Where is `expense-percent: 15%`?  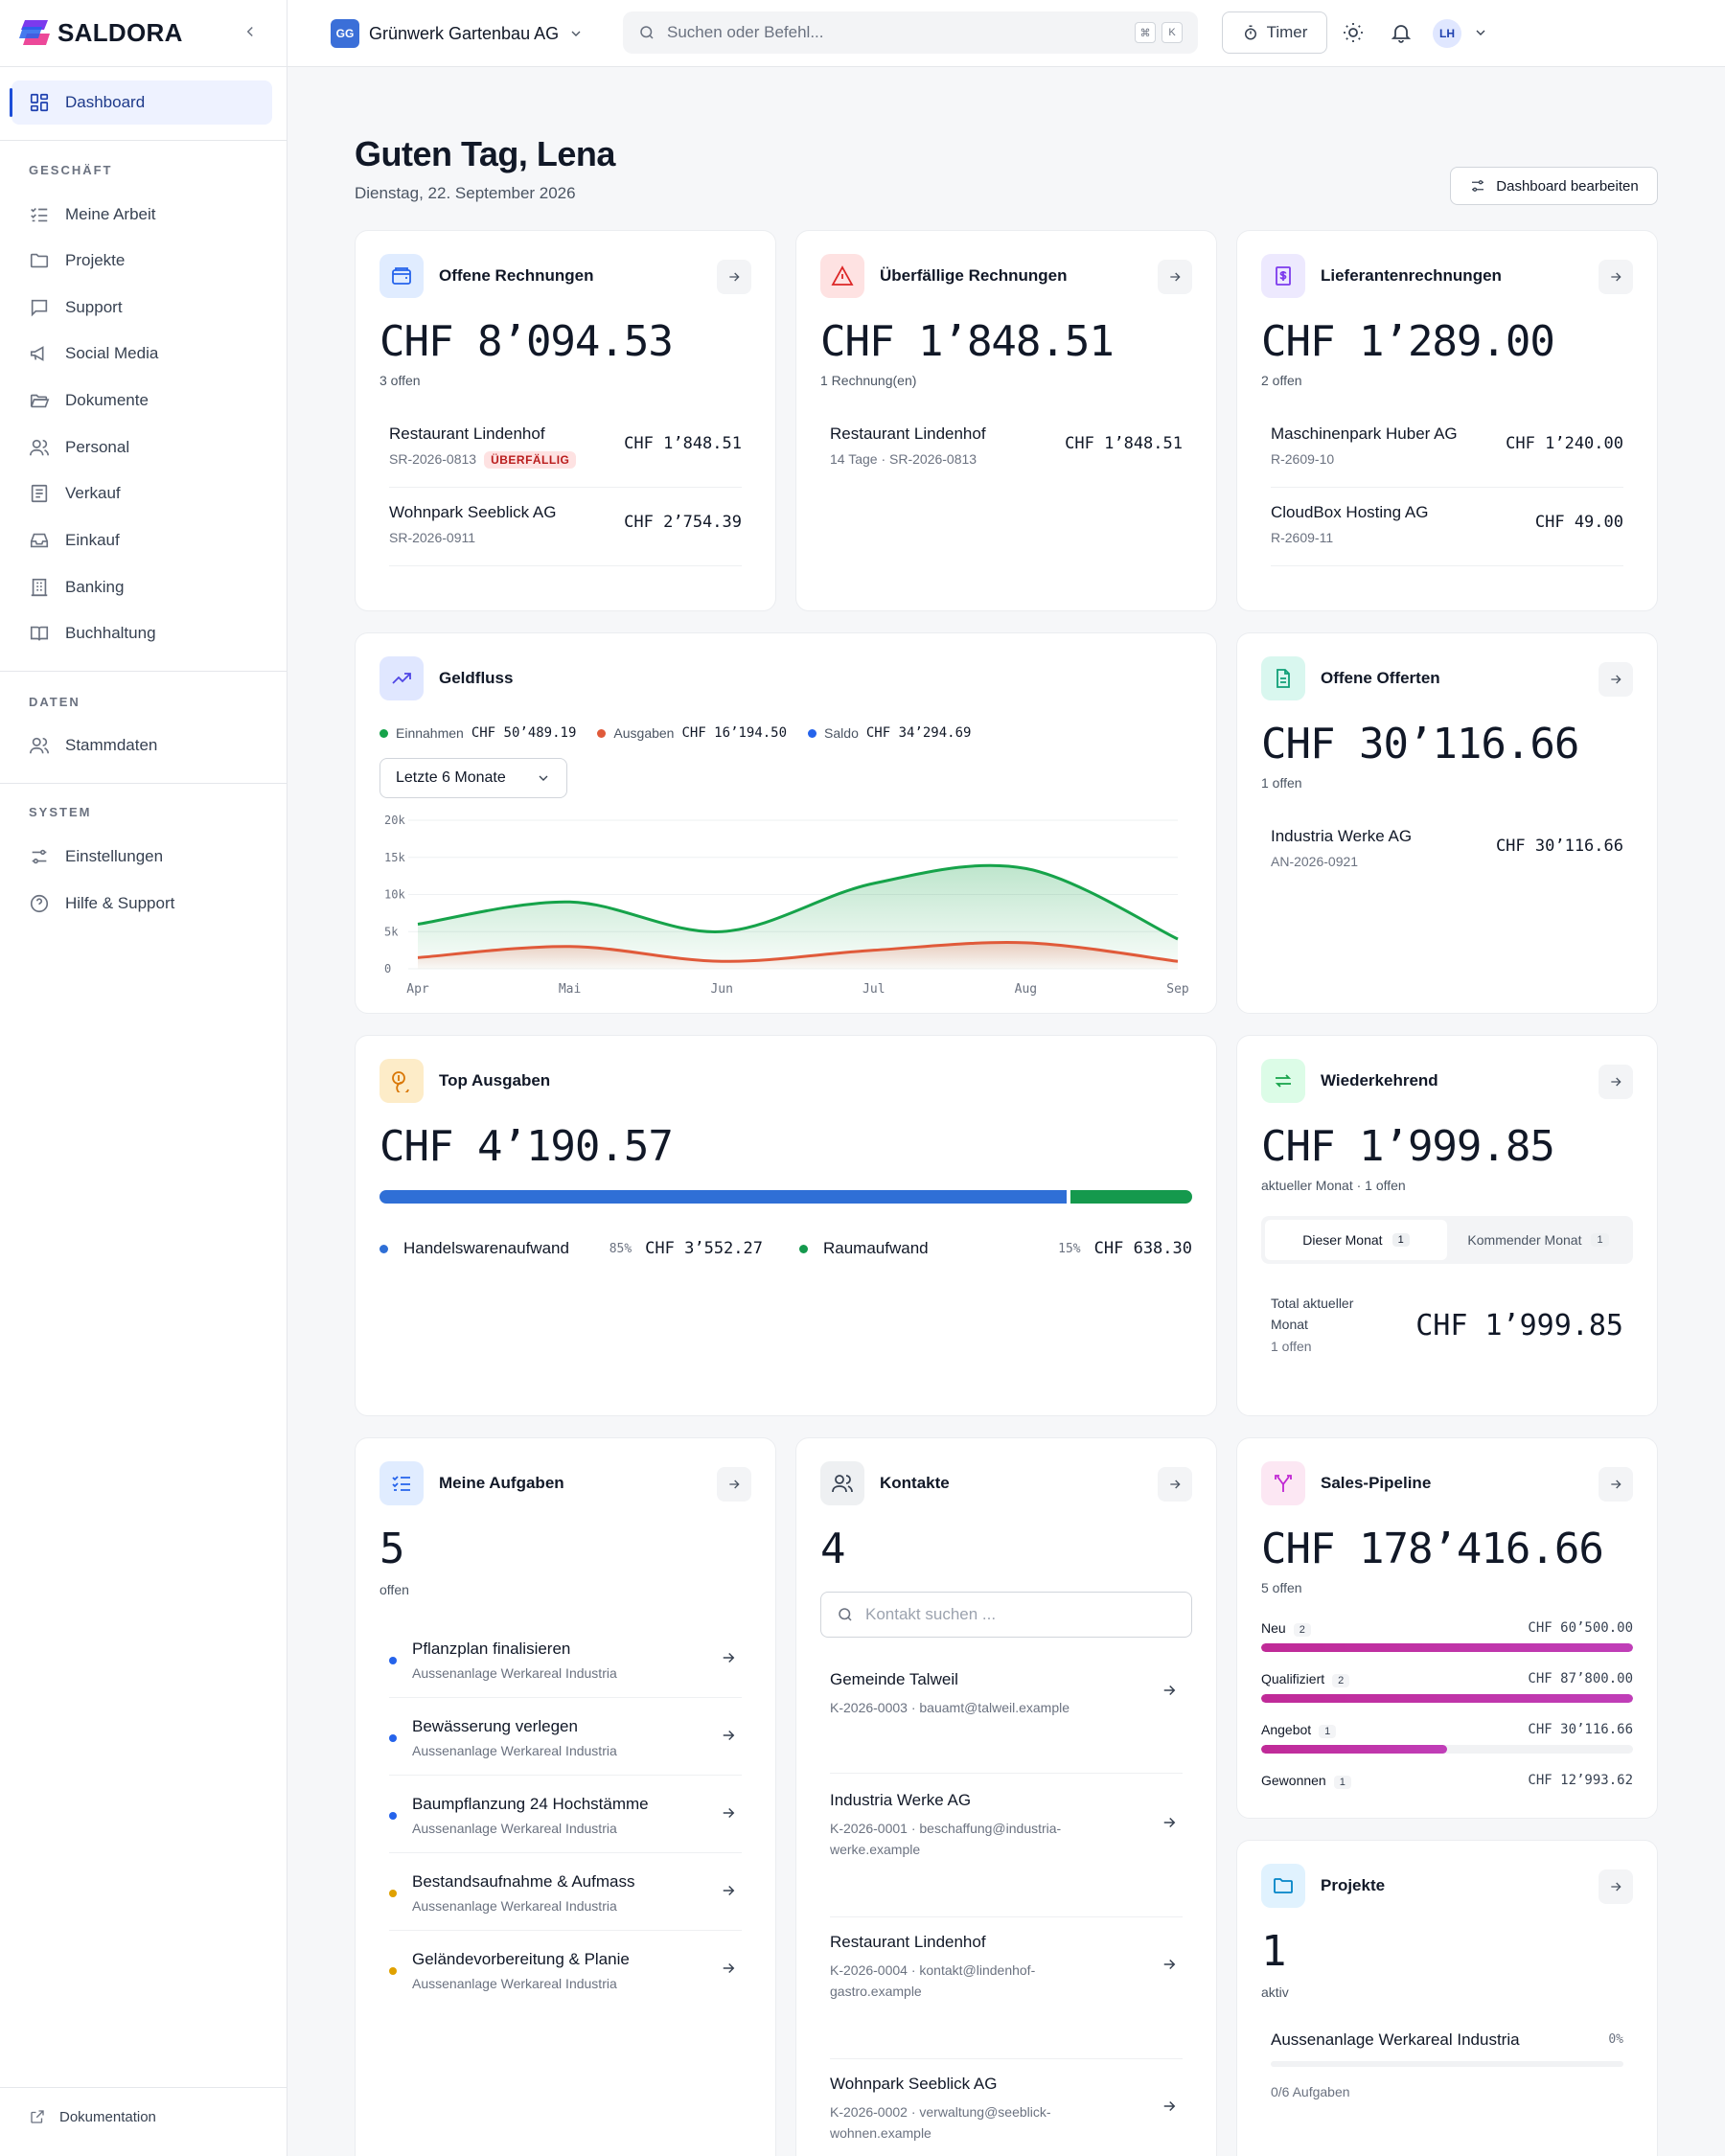 expense-percent: 15% is located at coordinates (1069, 1248).